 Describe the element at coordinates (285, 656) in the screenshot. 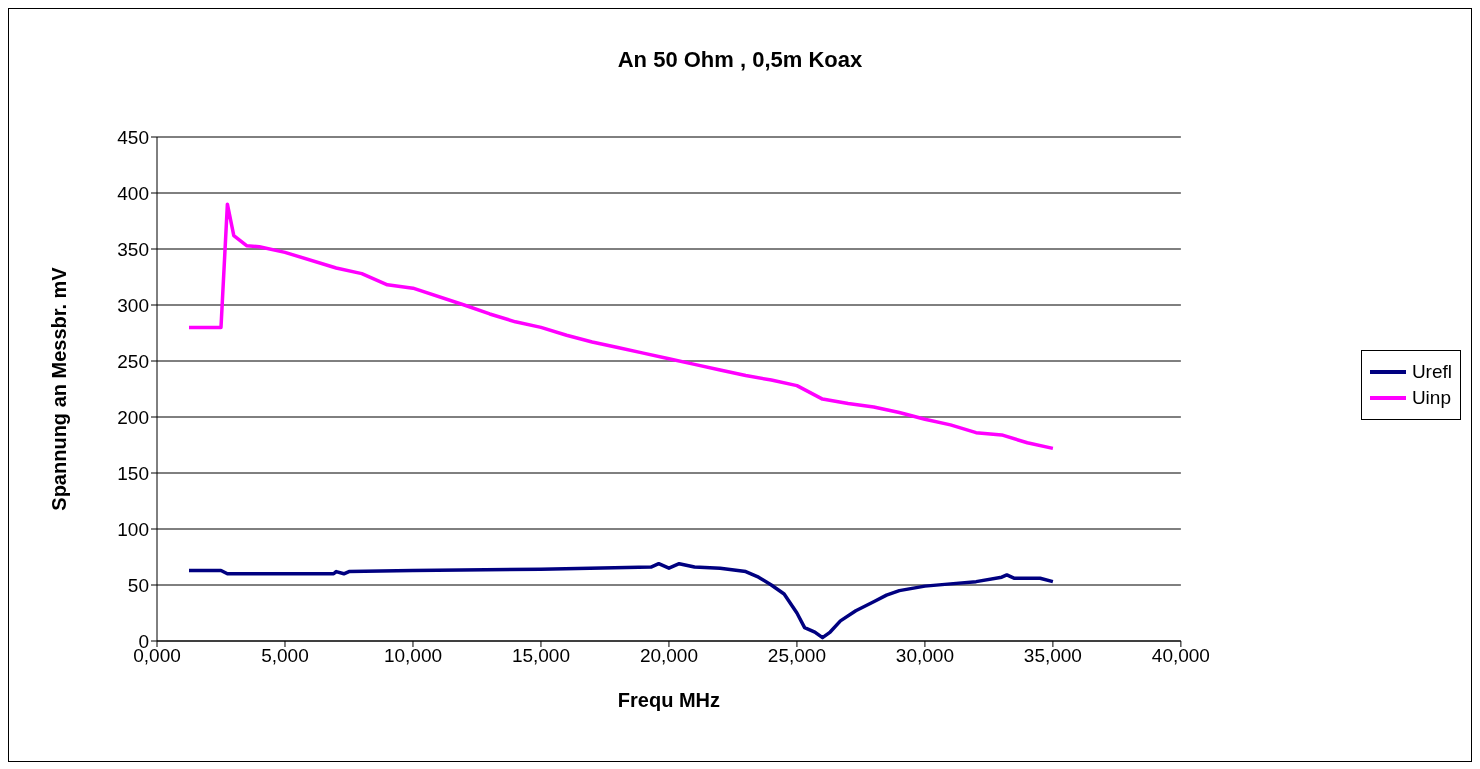

I see `x-tick-label: 5,000` at that location.